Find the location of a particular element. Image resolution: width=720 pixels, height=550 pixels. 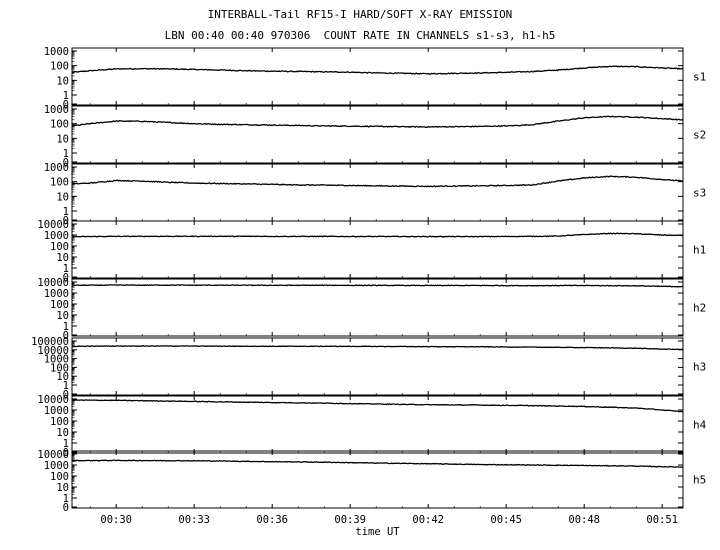

y-tick-label-s1: 1000 is located at coordinates (56, 52).